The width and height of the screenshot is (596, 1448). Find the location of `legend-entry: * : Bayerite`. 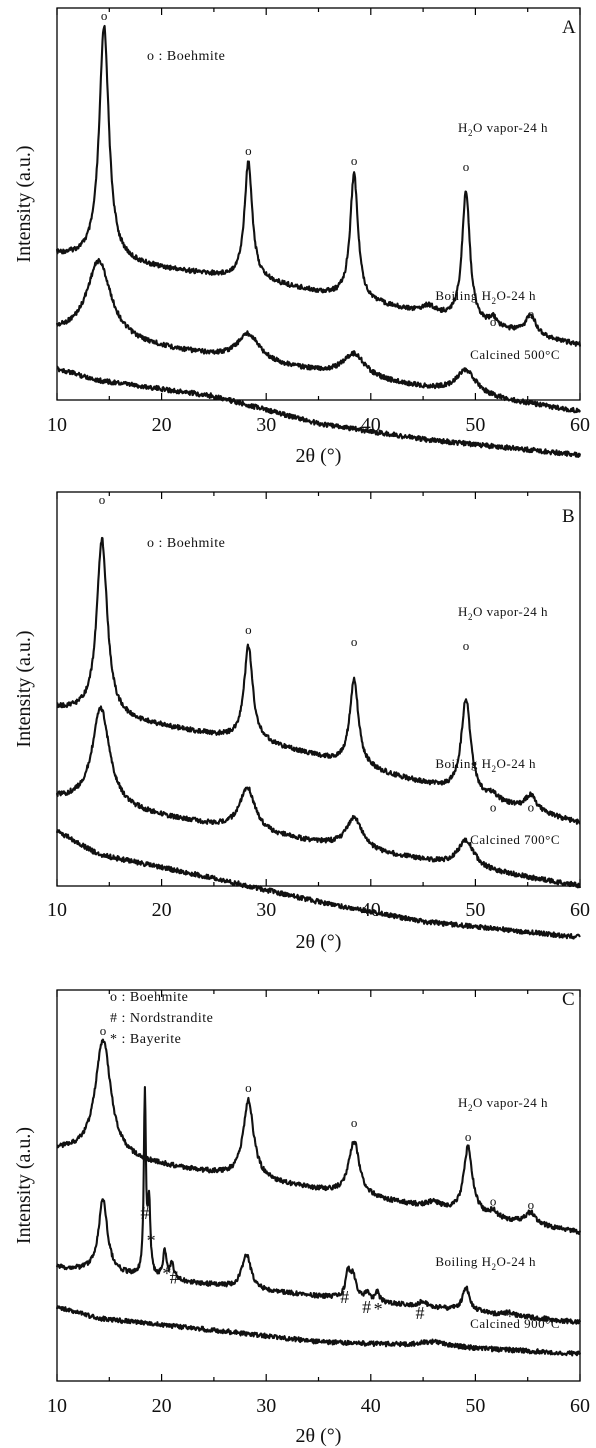

legend-entry: * : Bayerite is located at coordinates (145, 1039).